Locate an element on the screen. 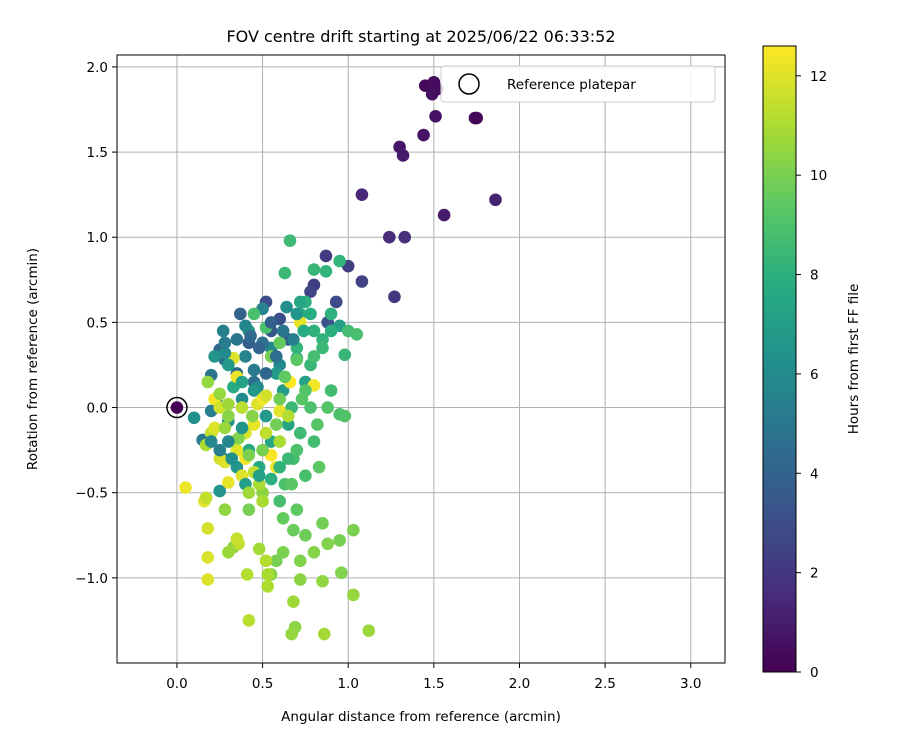  colorbar-tick-label: 10 is located at coordinates (818, 176).